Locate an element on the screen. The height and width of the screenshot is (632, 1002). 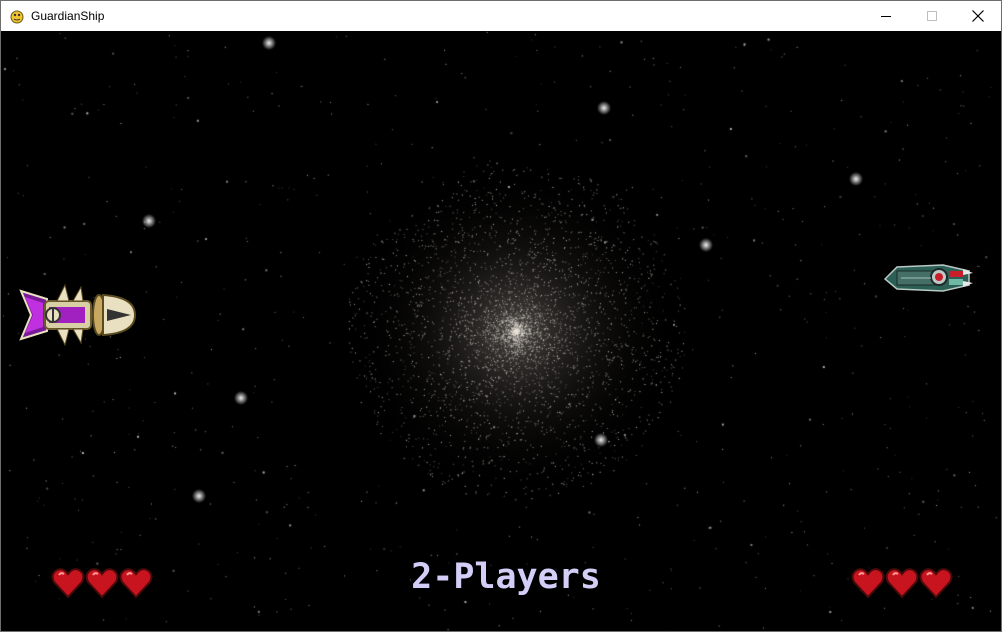
pygame-snake-icon is located at coordinates (17, 17).